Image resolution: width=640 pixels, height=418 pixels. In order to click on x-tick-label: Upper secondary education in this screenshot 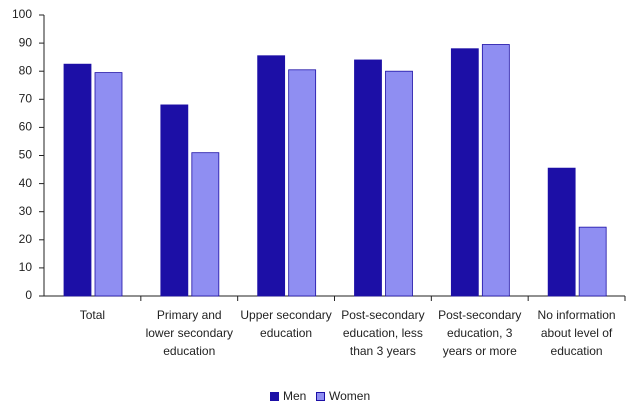, I will do `click(286, 324)`.